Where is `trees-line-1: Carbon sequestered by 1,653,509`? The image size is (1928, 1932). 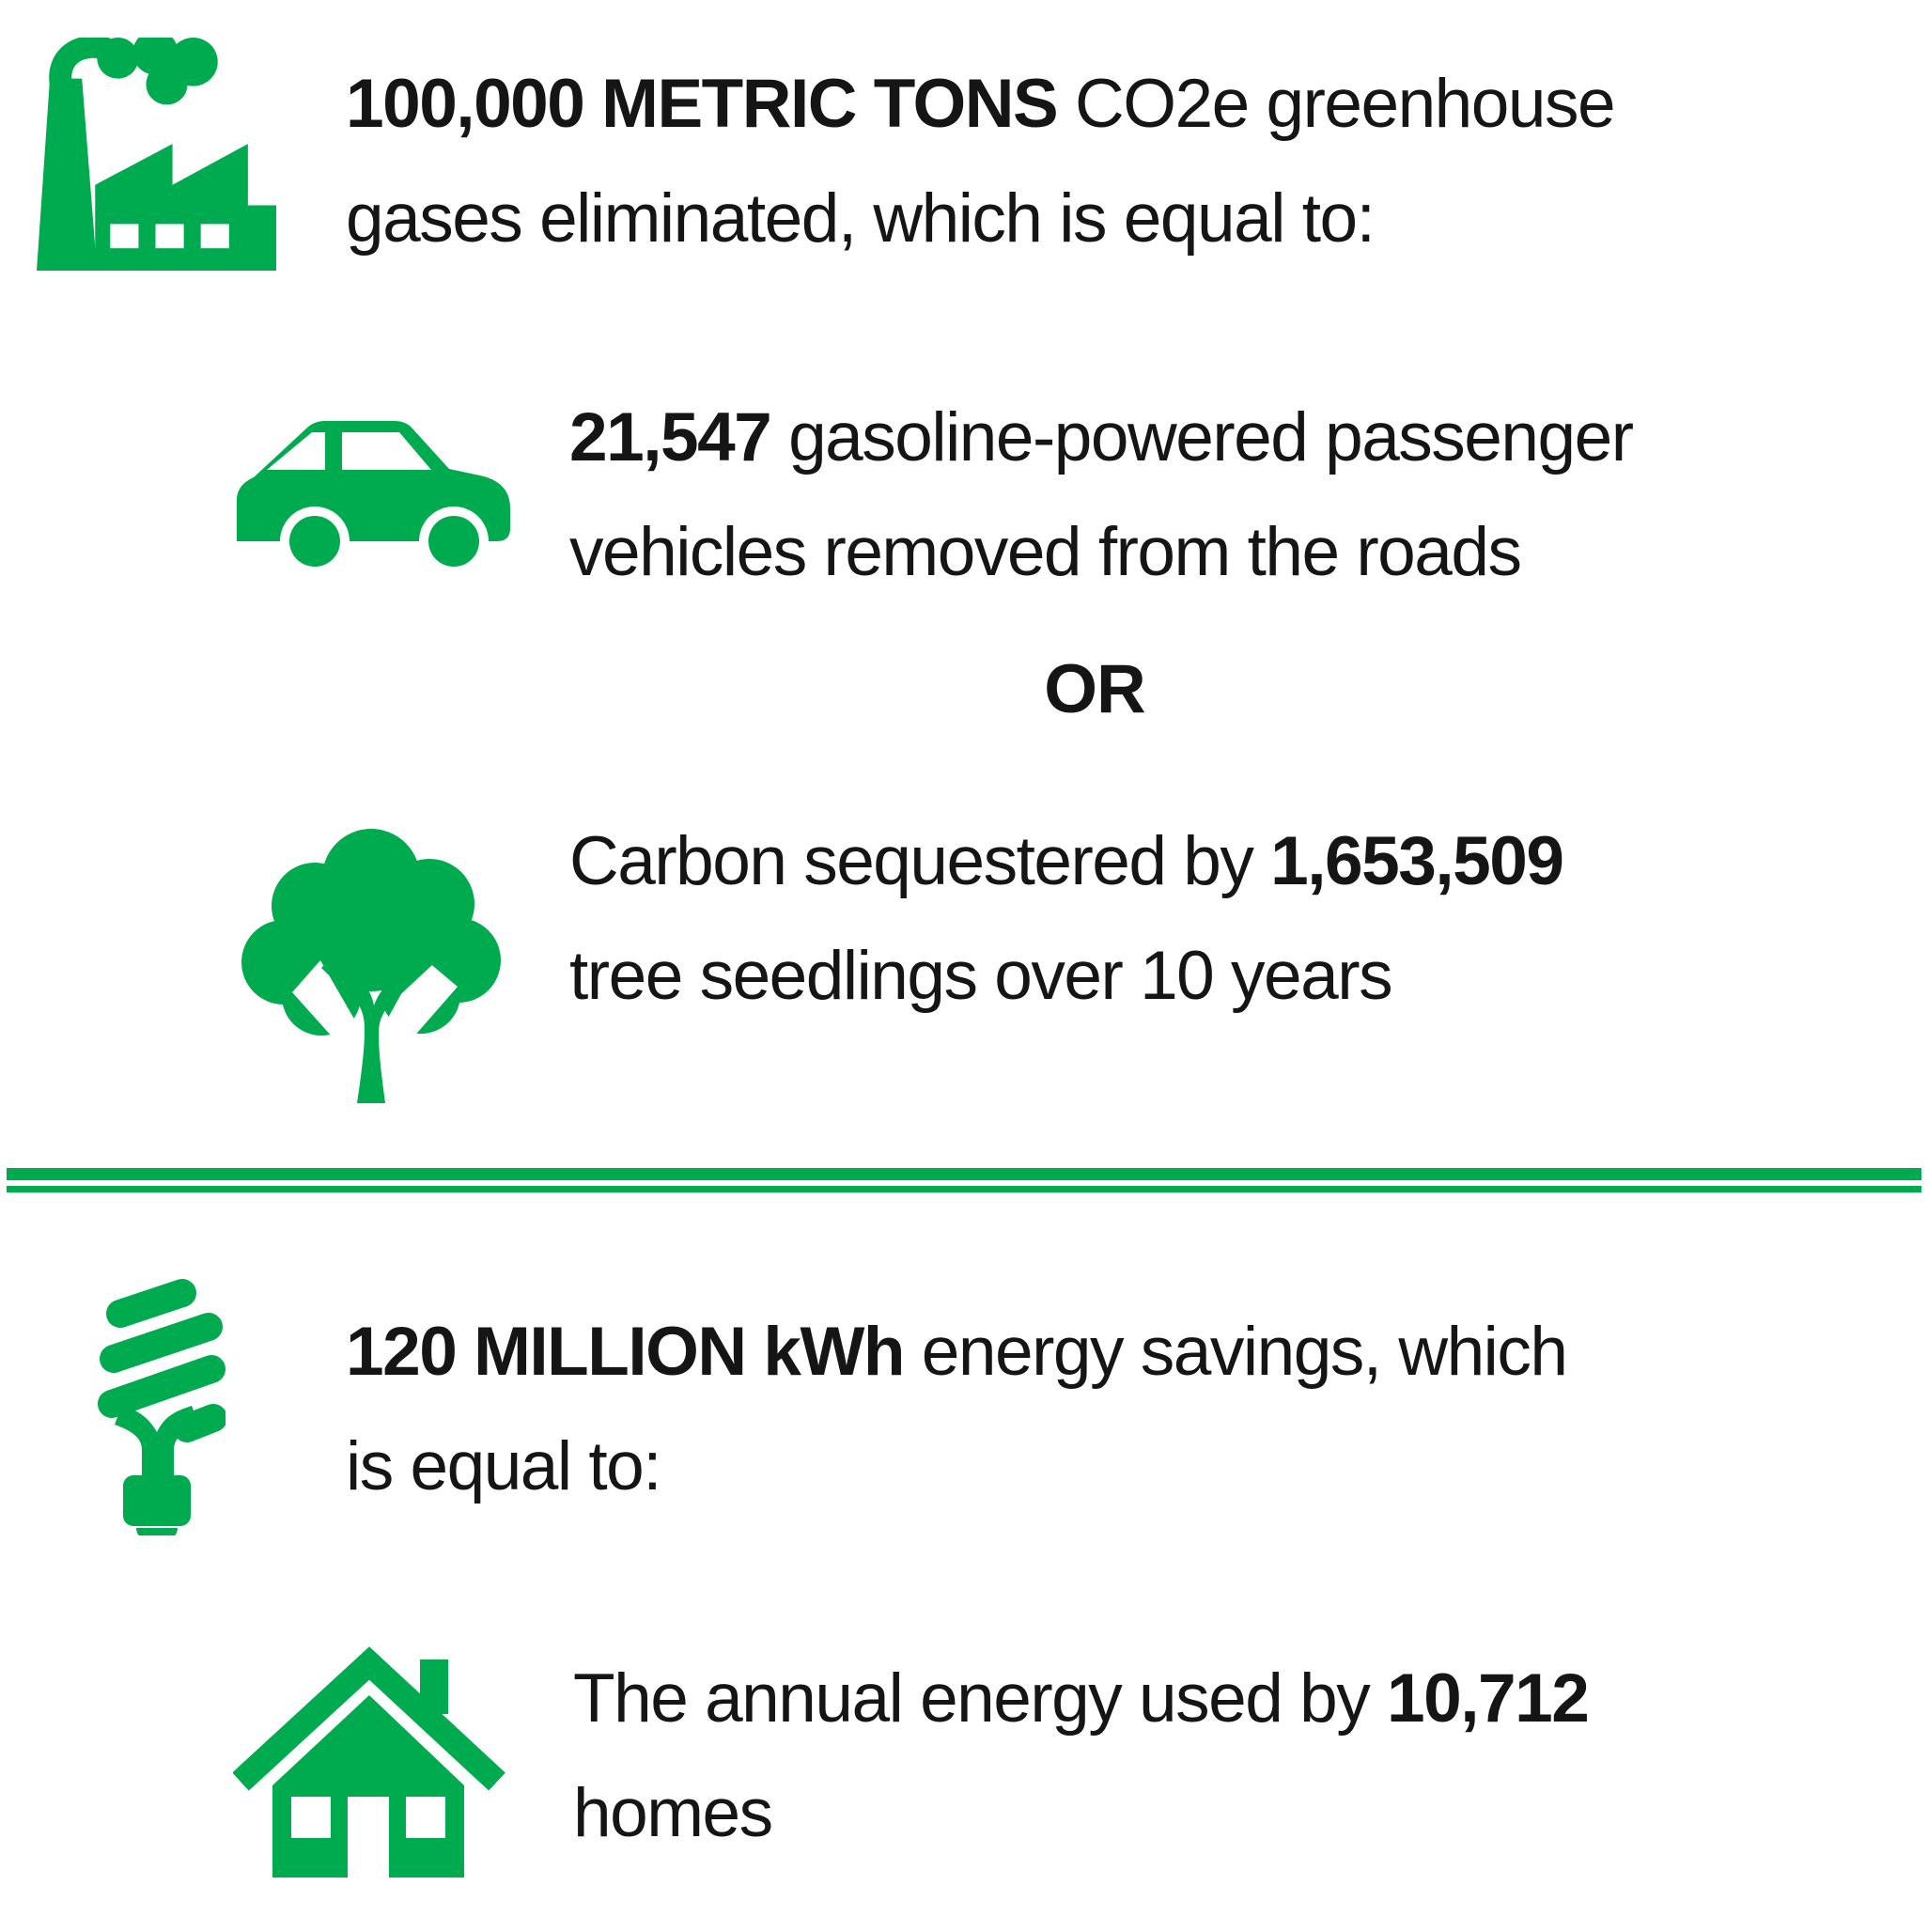
trees-line-1: Carbon sequestered by 1,653,509 is located at coordinates (1066, 861).